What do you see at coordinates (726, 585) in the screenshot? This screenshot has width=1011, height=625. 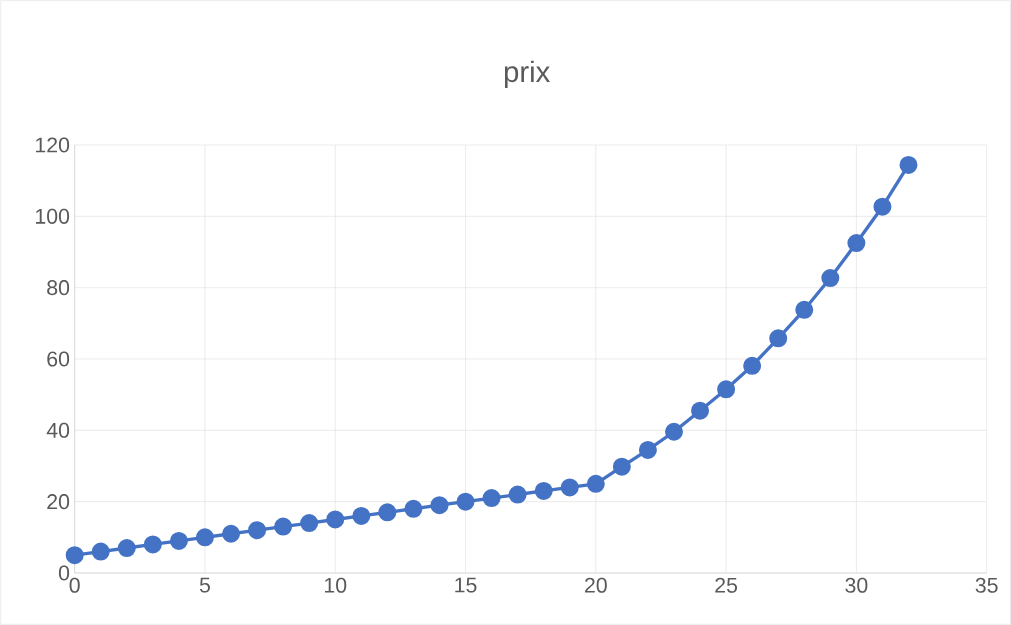 I see `x-tick-label: 25` at bounding box center [726, 585].